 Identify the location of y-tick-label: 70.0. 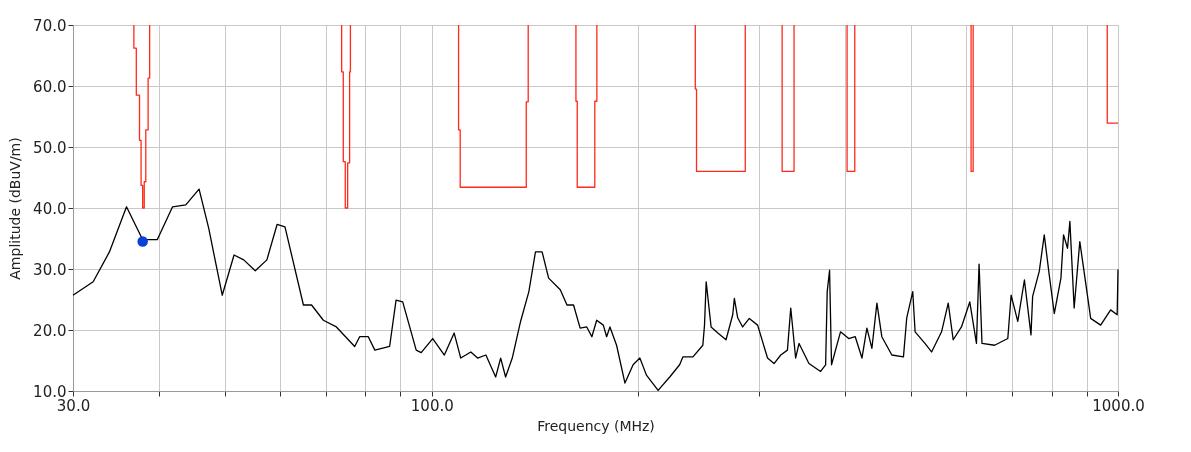
(50, 25).